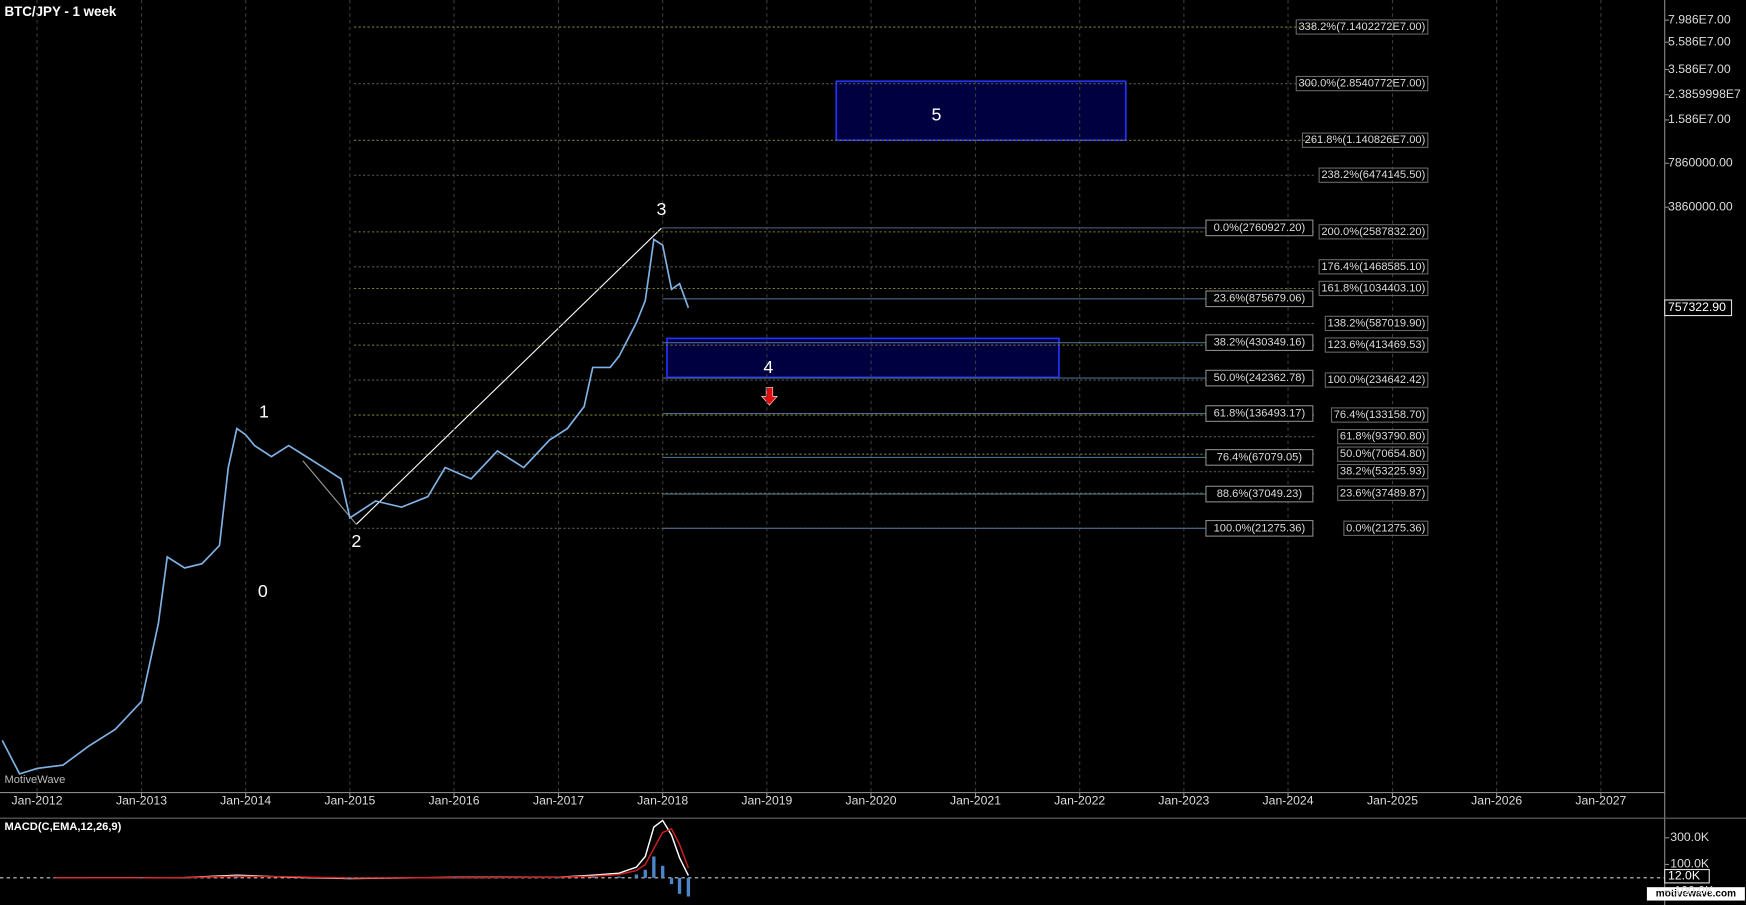 The width and height of the screenshot is (1746, 905). What do you see at coordinates (1377, 380) in the screenshot?
I see `extension-label: 100.0%(234642.42)` at bounding box center [1377, 380].